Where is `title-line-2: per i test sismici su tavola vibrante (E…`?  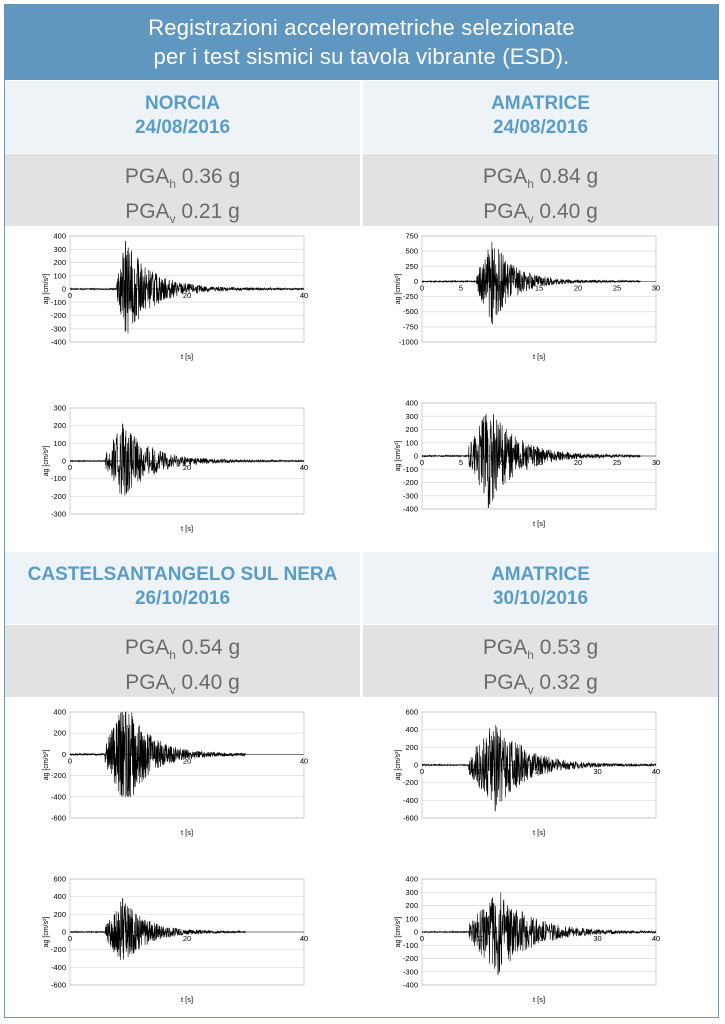 title-line-2: per i test sismici su tavola vibrante (E… is located at coordinates (361, 56).